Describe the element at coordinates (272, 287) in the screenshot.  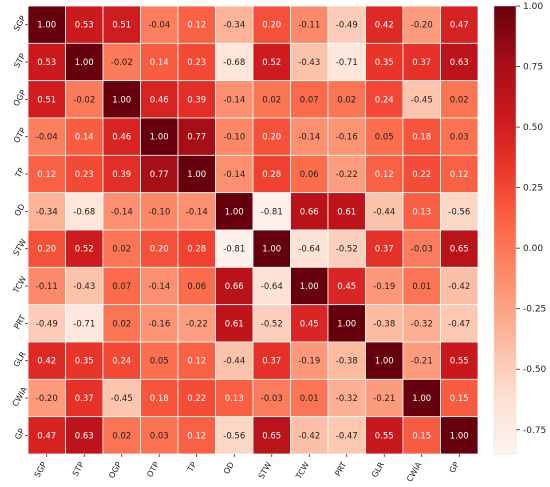
I see `cell-value-label: -0.64` at that location.